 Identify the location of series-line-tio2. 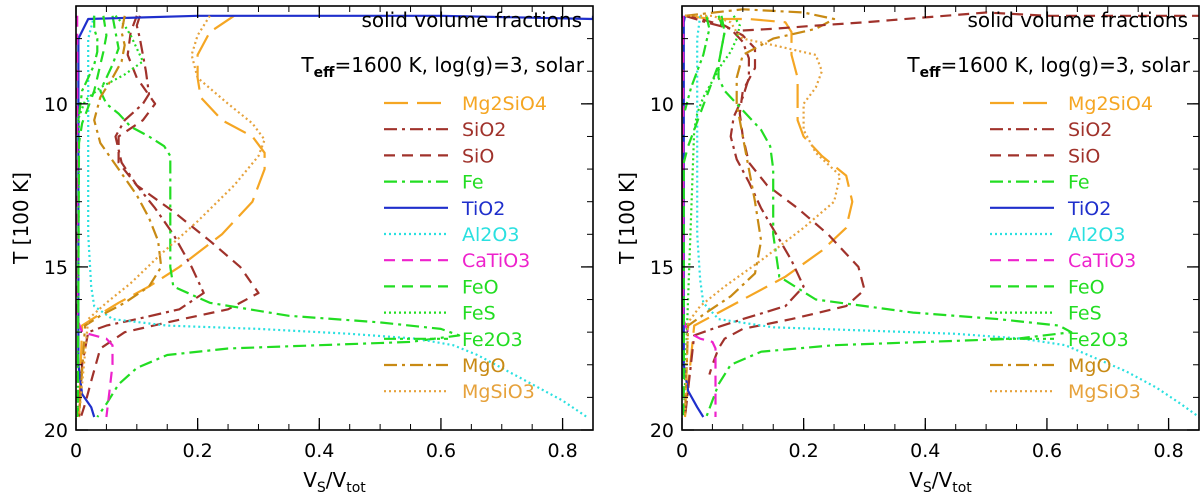
(693, 216).